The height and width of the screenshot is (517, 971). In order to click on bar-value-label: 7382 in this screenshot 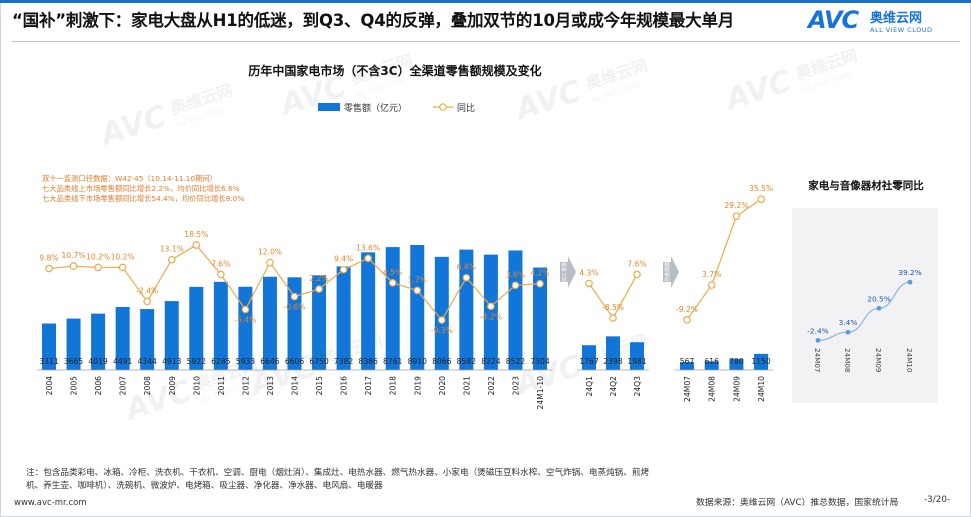, I will do `click(343, 361)`.